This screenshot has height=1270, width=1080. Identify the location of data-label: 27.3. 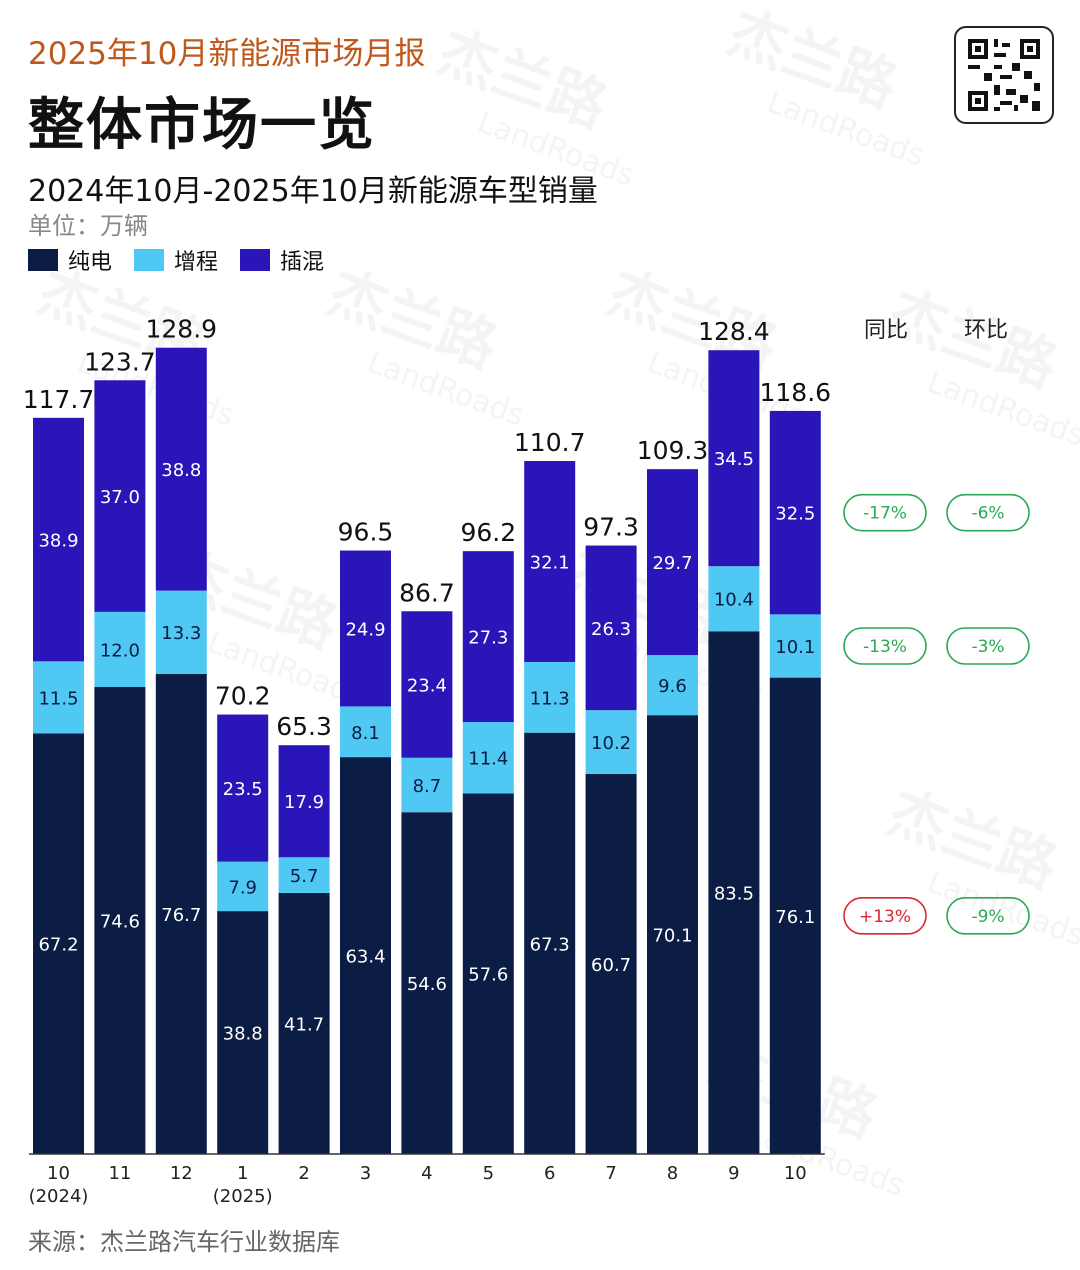
(488, 638).